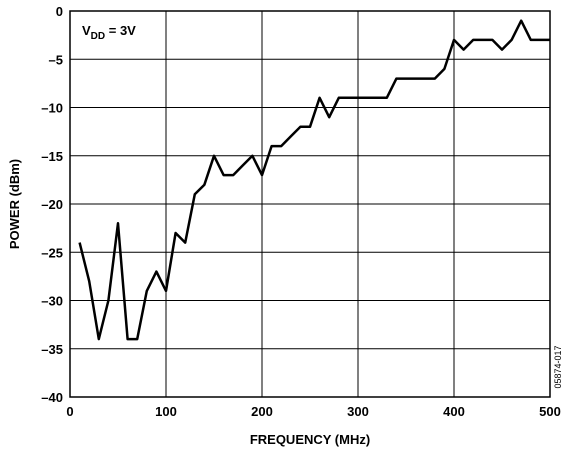 The width and height of the screenshot is (566, 453). What do you see at coordinates (52, 397) in the screenshot?
I see `y-tick-label: –40` at bounding box center [52, 397].